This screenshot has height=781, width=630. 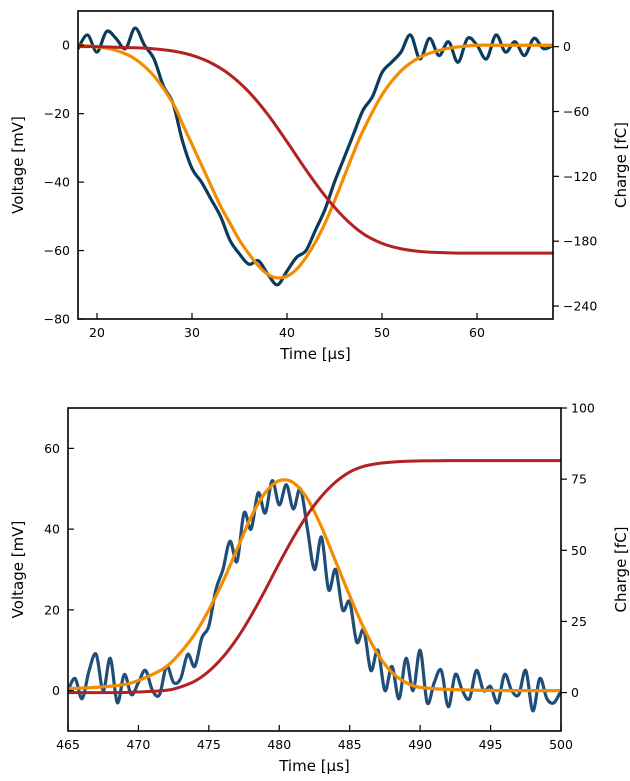 What do you see at coordinates (97, 332) in the screenshot?
I see `x-tick-label: 20` at bounding box center [97, 332].